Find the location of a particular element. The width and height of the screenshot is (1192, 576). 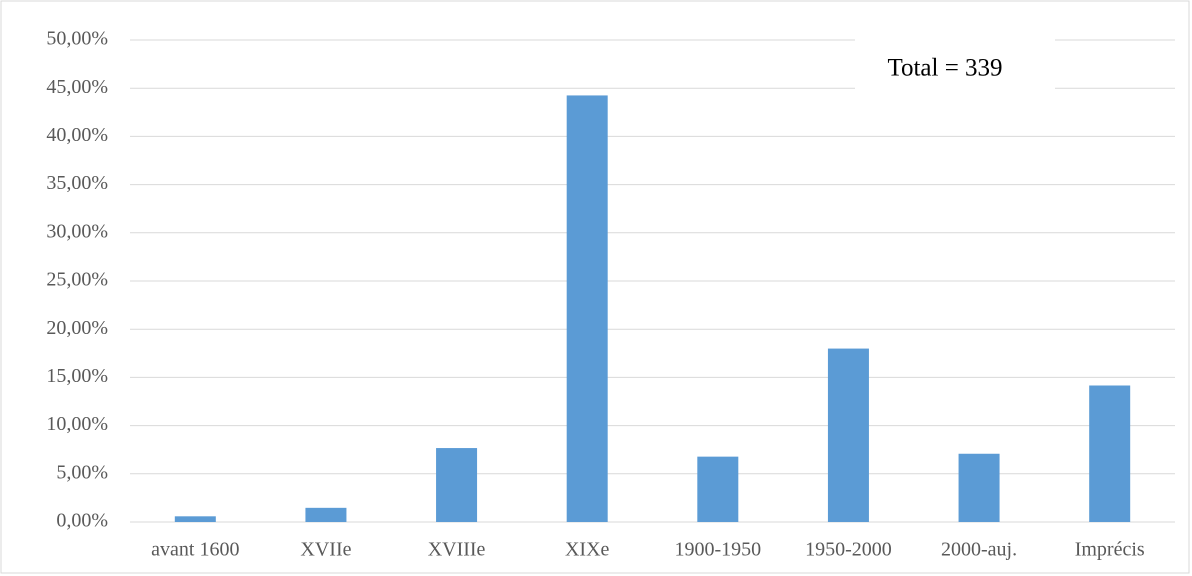

y-tick-label: 30,00% is located at coordinates (77, 231).